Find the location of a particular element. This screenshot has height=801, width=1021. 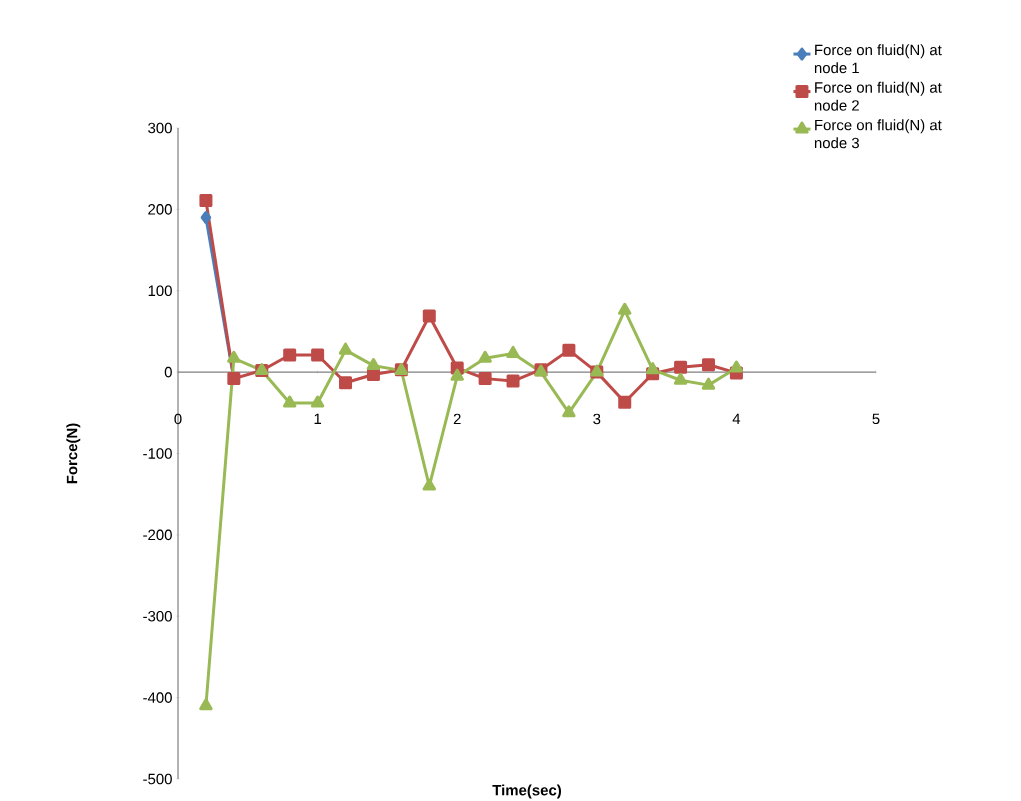

legend-label: Force on fluid(N) at node 3 is located at coordinates (878, 134).